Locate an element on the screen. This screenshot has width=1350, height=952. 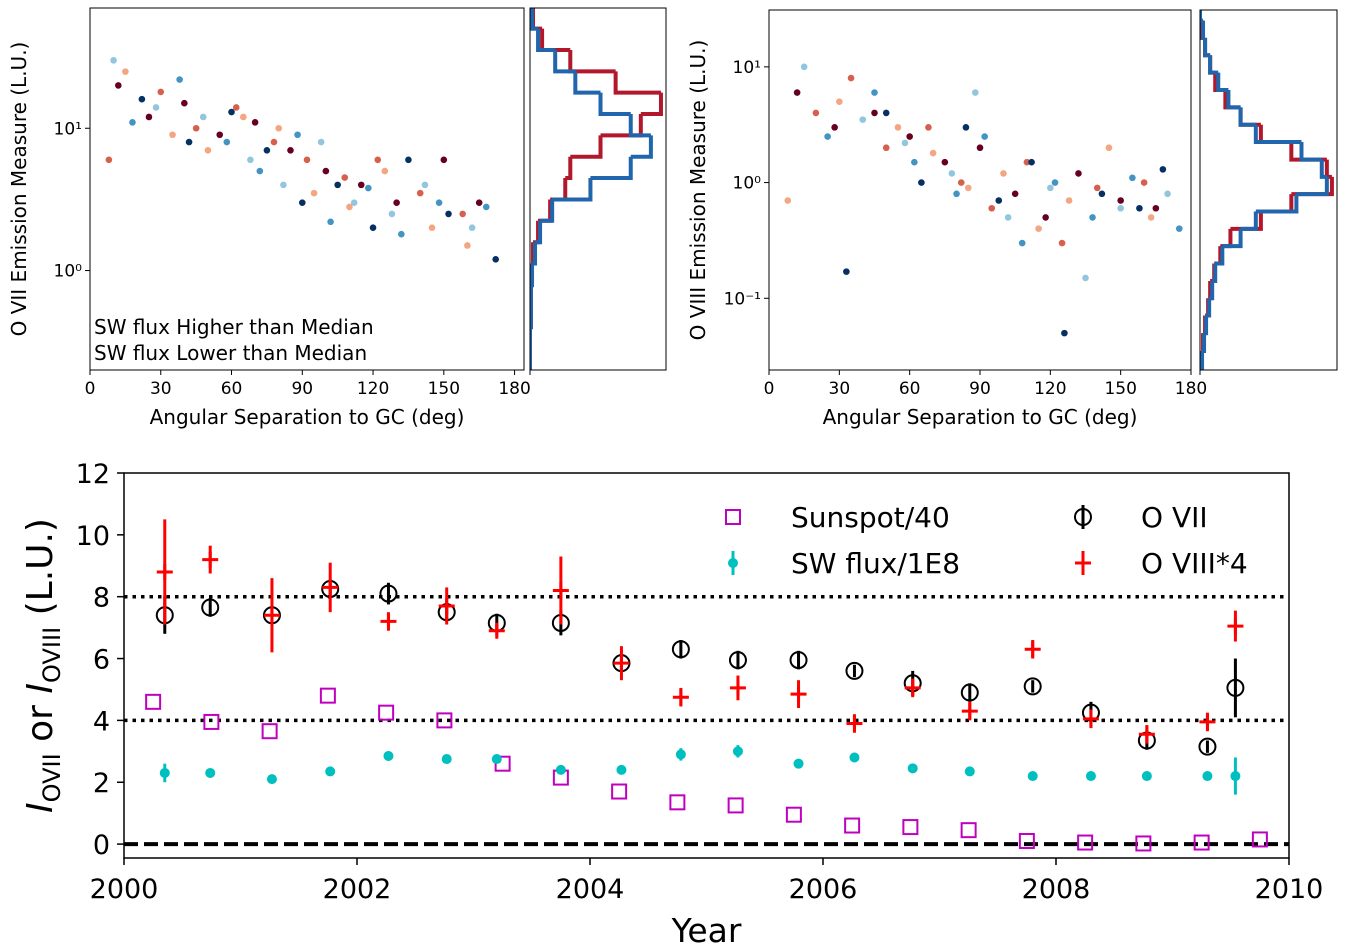
x-tick-label: 120 is located at coordinates (373, 389).